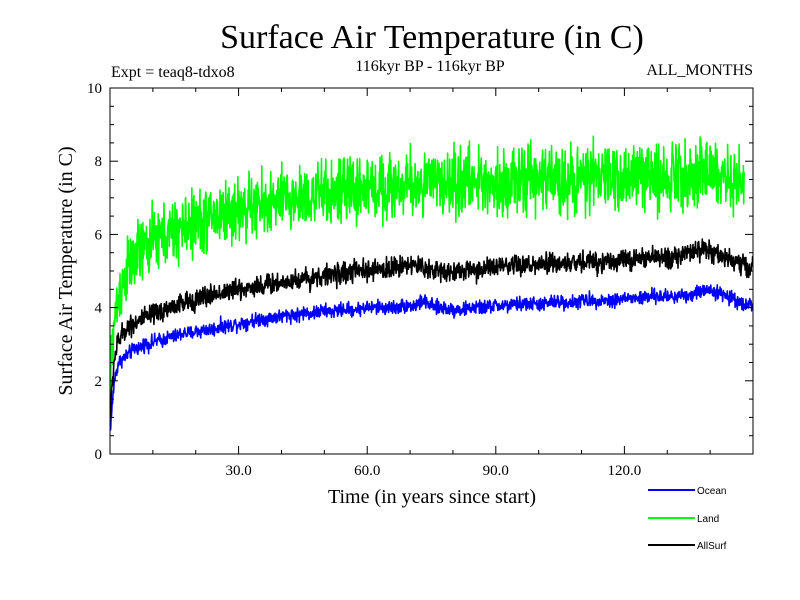 Image resolution: width=800 pixels, height=600 pixels. I want to click on chart-title: Surface Air Temperature (in C), so click(432, 37).